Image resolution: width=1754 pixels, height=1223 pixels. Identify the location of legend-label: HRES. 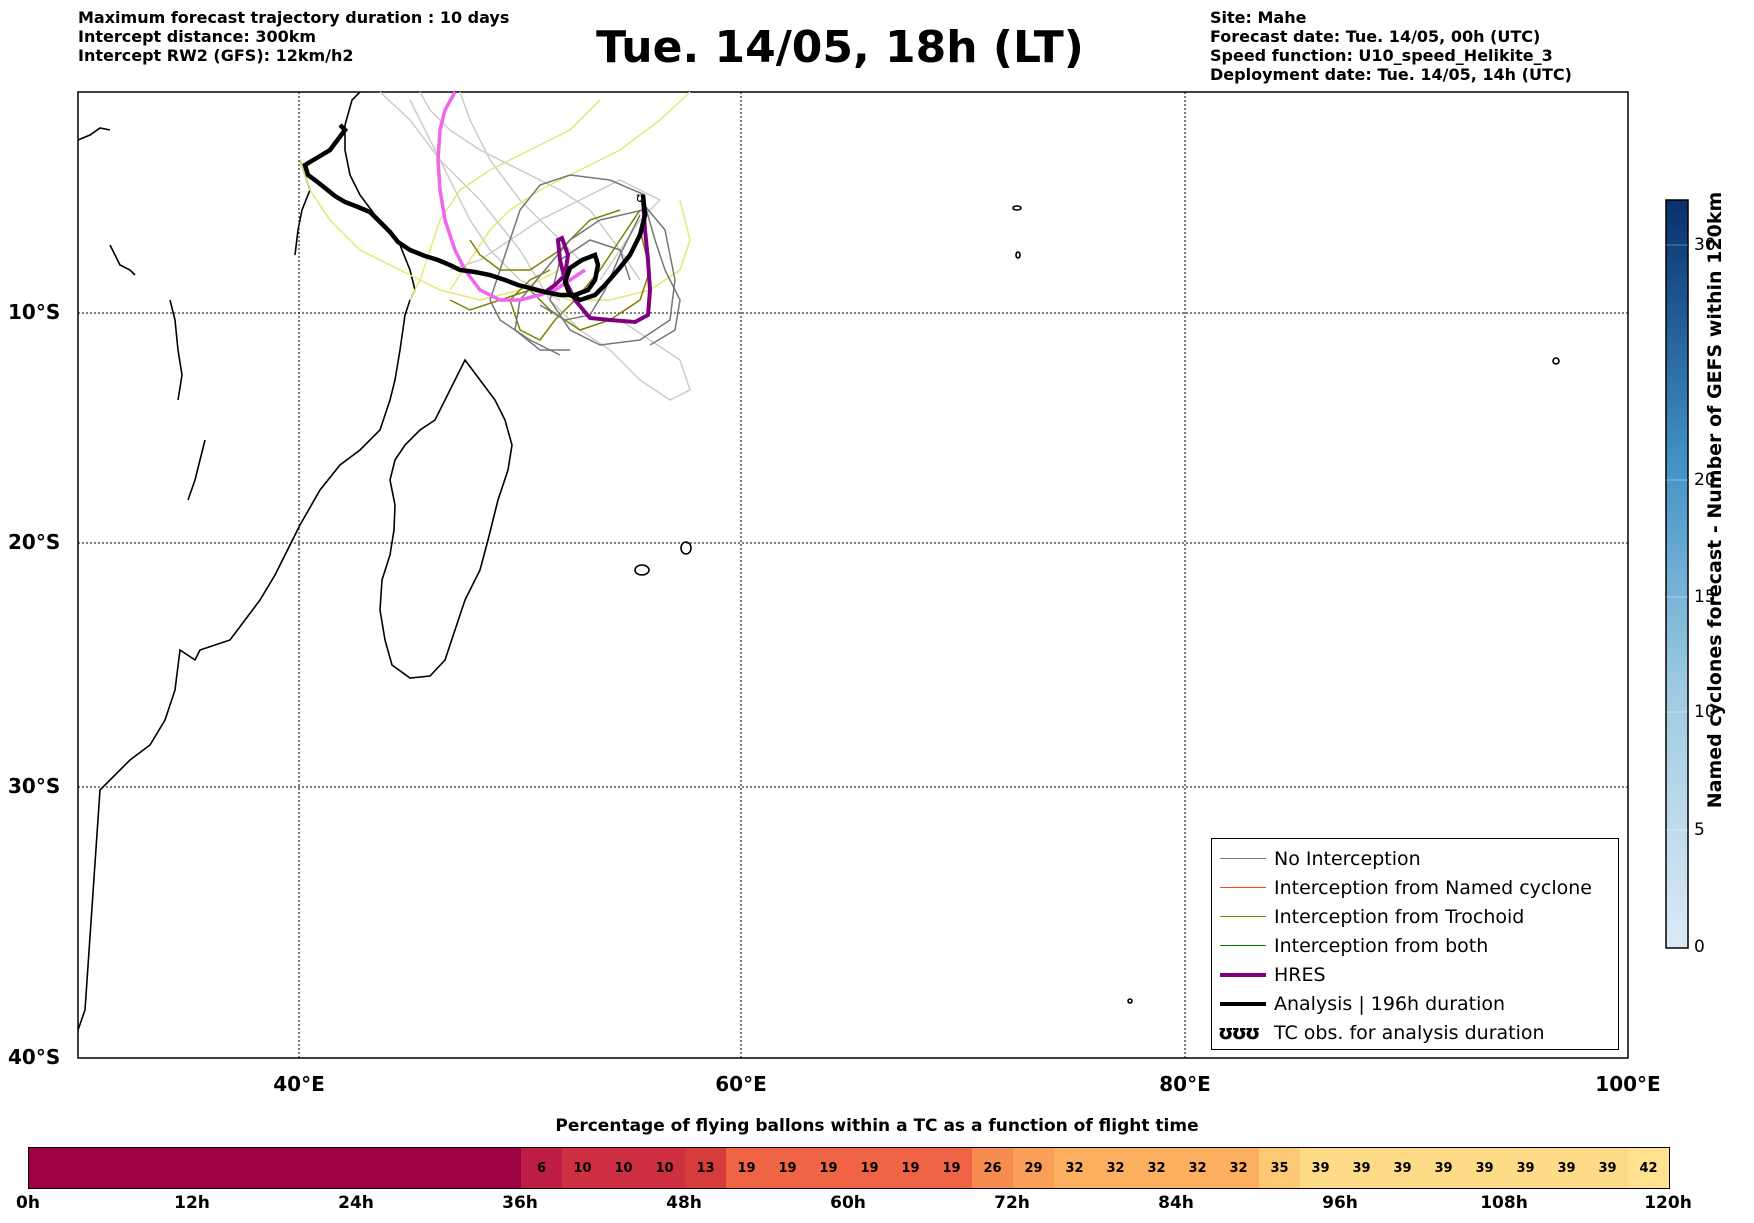
(1300, 975).